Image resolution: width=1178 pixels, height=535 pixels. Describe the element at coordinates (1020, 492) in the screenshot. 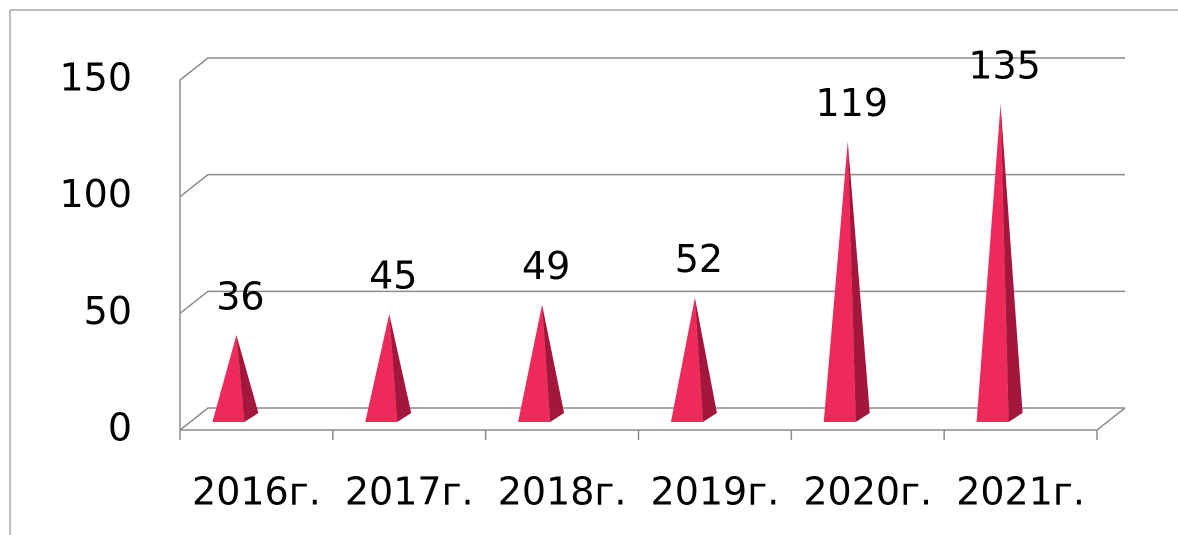

I see `x-tick-label: 2021г.` at that location.